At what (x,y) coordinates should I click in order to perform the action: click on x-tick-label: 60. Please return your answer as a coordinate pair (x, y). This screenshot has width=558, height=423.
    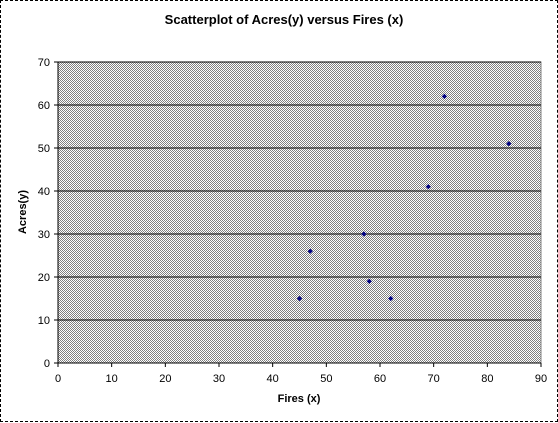
    Looking at the image, I should click on (380, 379).